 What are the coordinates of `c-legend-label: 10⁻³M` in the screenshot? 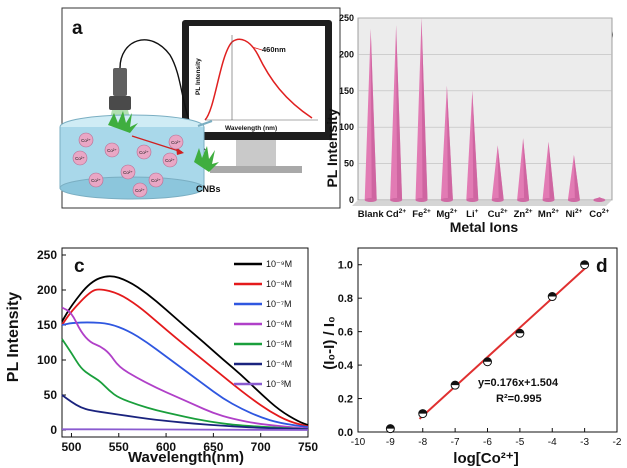 It's located at (278, 384).